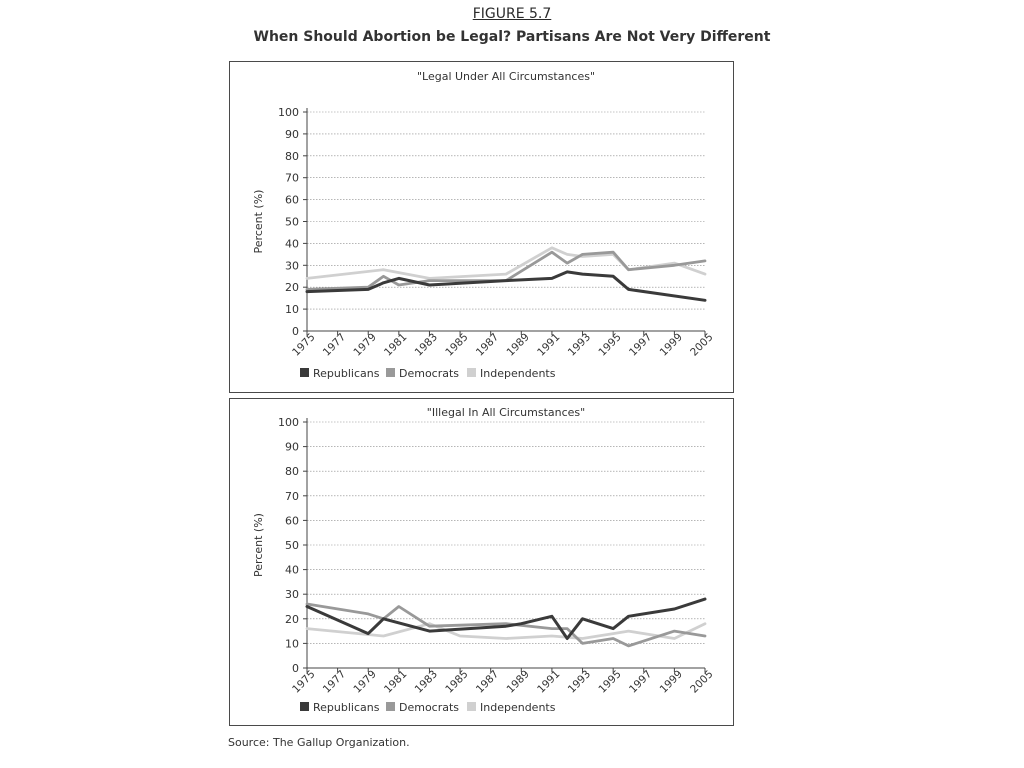  I want to click on series-line-independents, so click(506, 263).